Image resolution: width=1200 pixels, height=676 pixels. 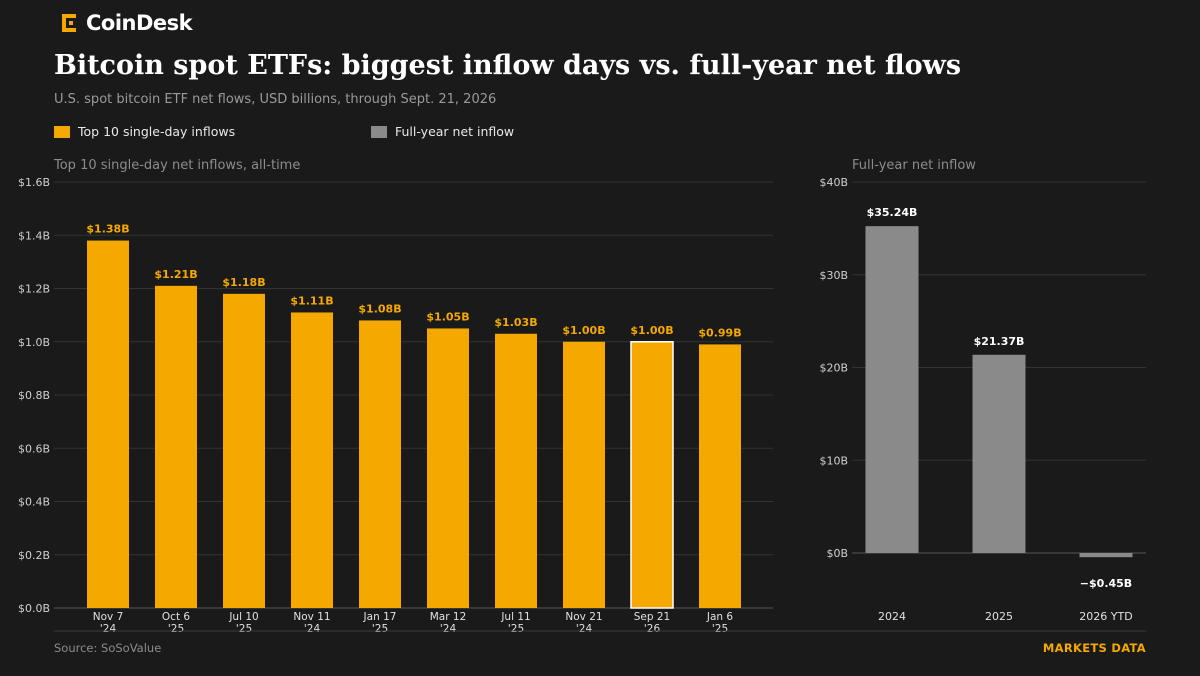 What do you see at coordinates (999, 616) in the screenshot?
I see `x-tick-label: 2025` at bounding box center [999, 616].